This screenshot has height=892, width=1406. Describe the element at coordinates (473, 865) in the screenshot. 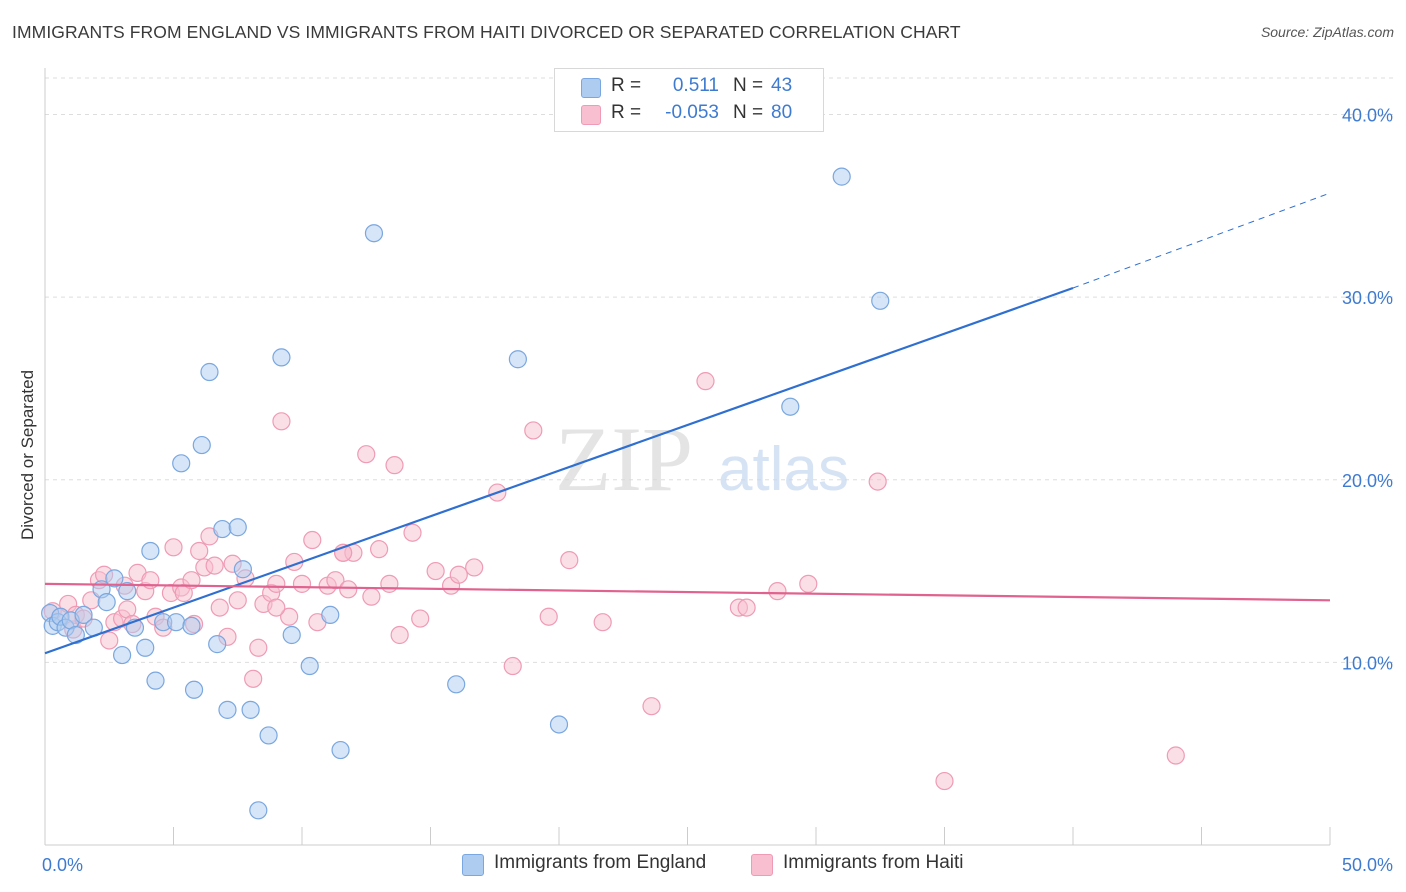

I see `bottom-england-swatch` at that location.